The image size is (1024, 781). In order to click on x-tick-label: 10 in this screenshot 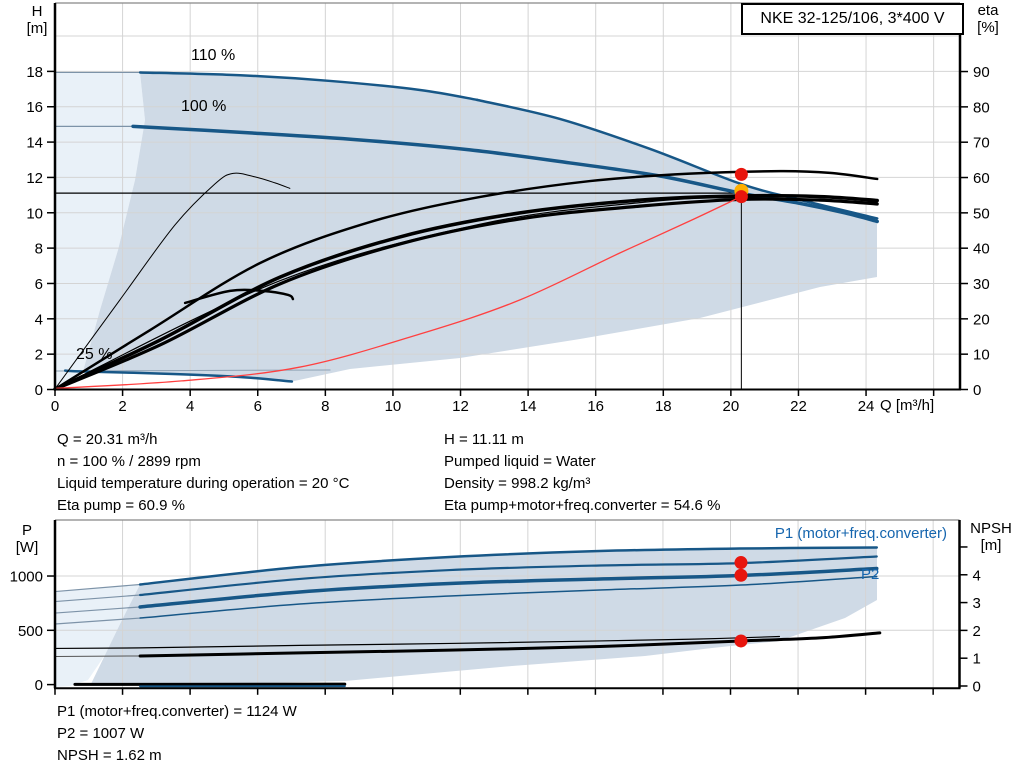, I will do `click(393, 406)`.